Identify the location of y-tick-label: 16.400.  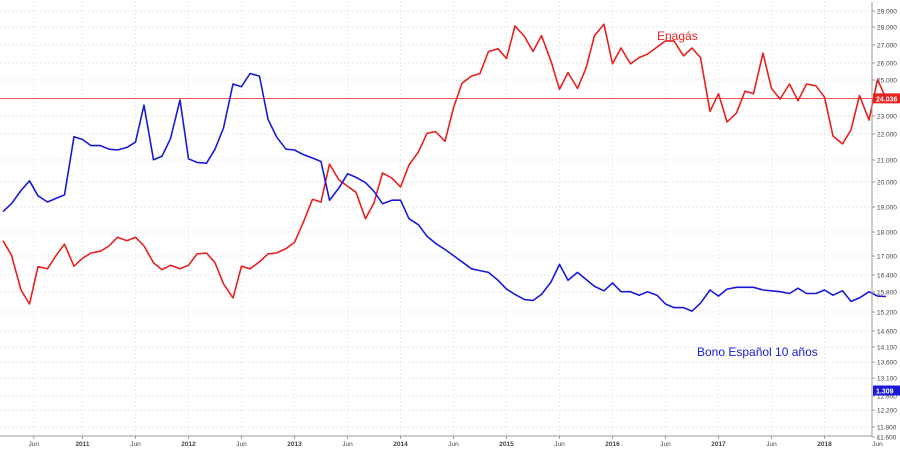
(887, 276).